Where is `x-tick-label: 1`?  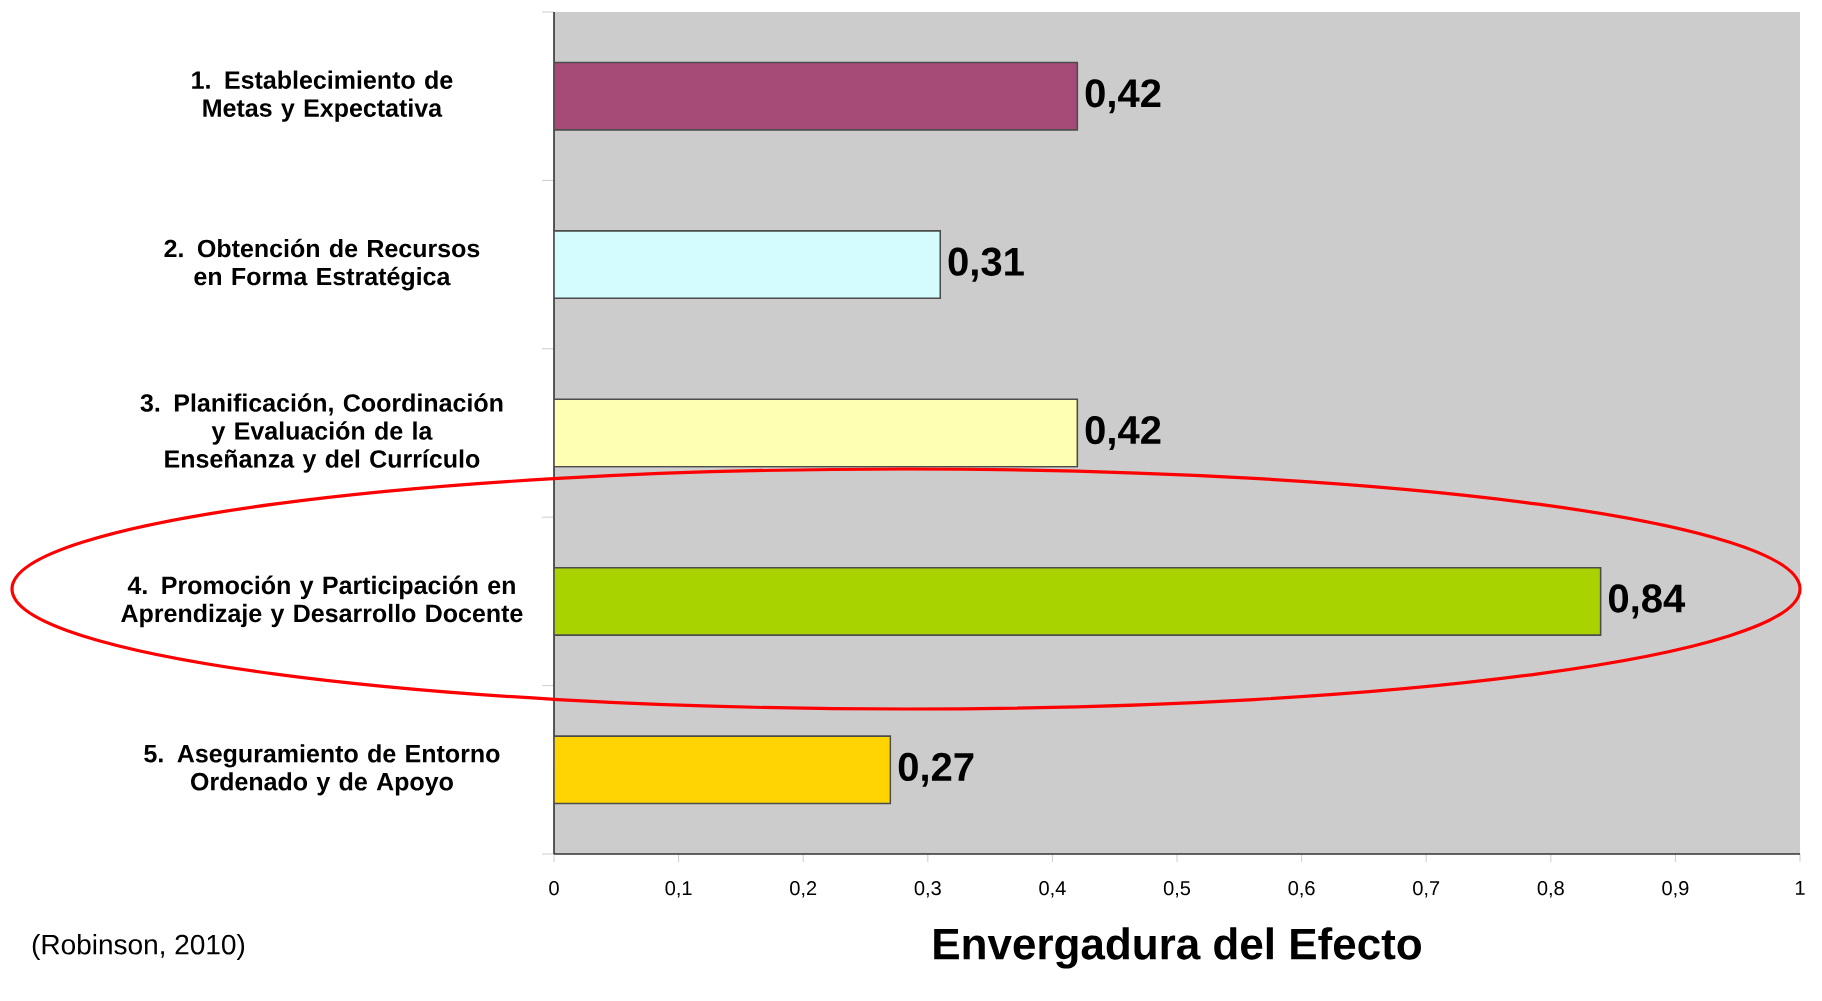
x-tick-label: 1 is located at coordinates (1800, 888).